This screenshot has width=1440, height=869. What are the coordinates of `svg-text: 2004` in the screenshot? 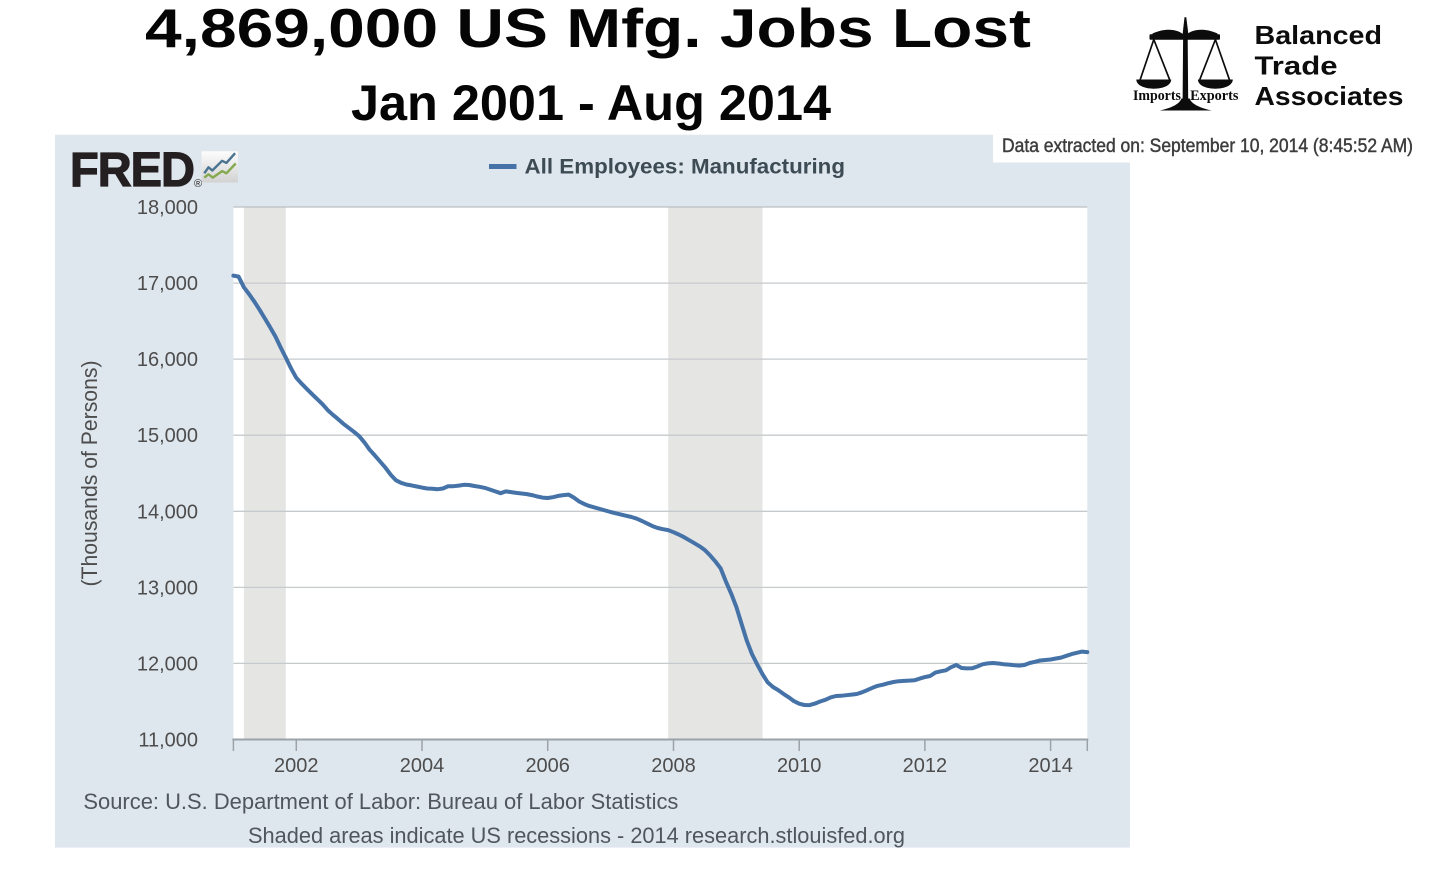 It's located at (422, 766).